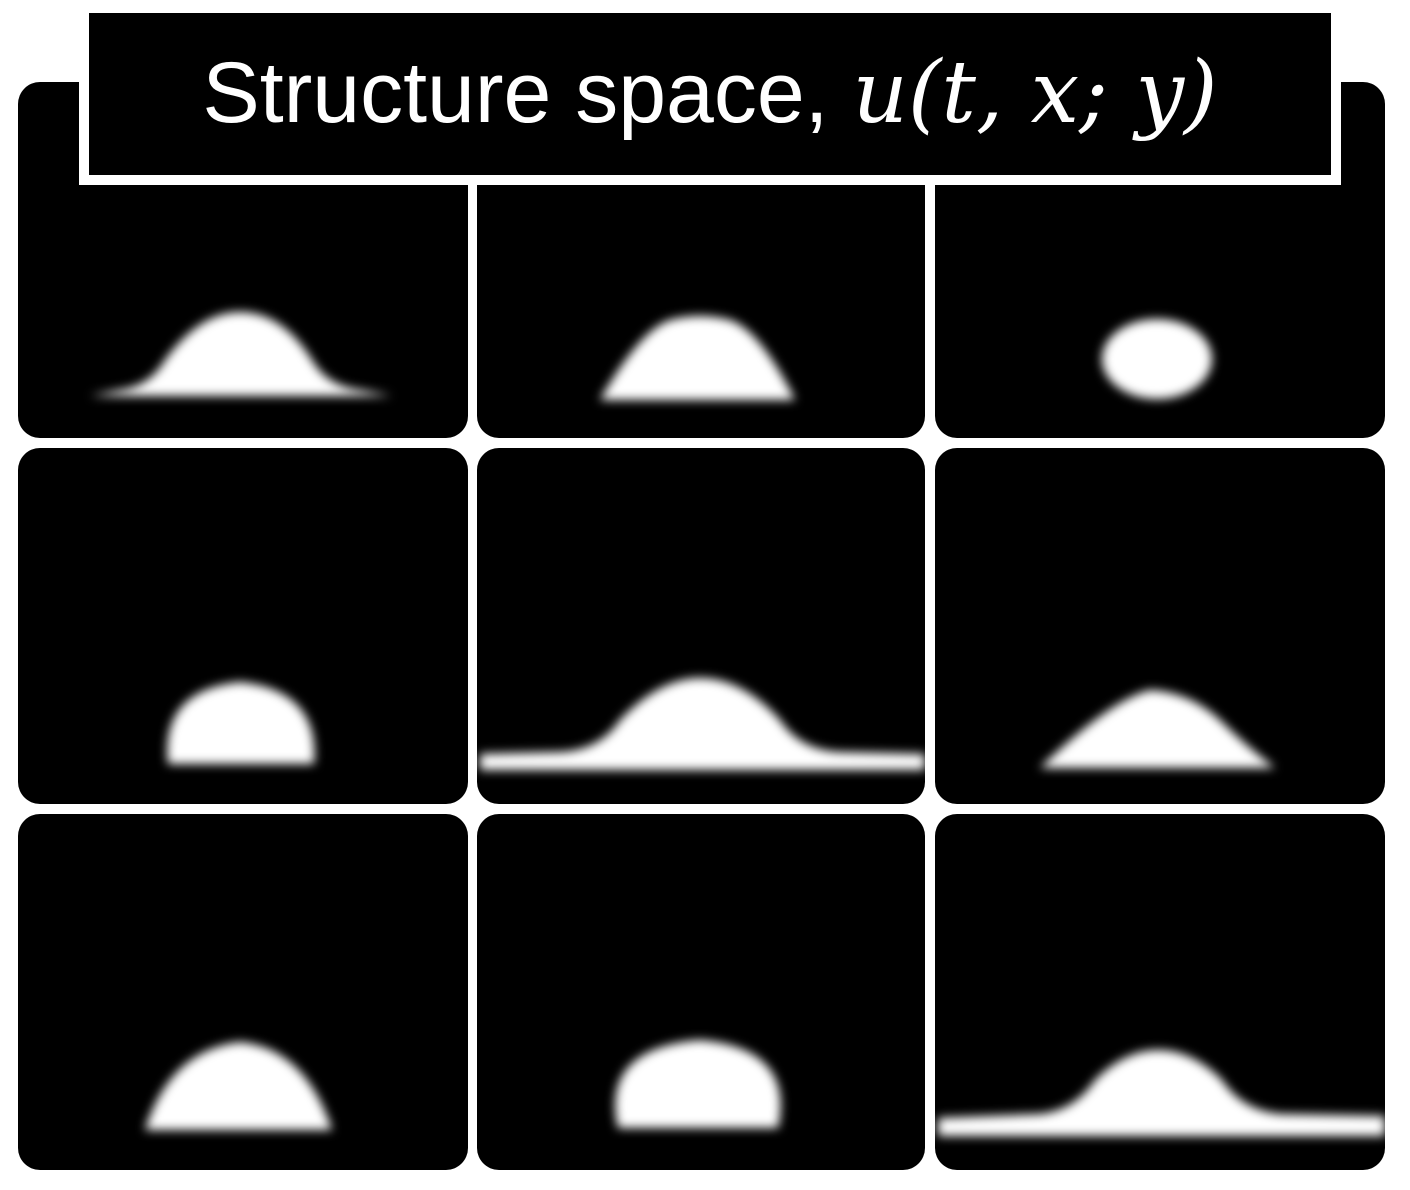 The height and width of the screenshot is (1190, 1410). What do you see at coordinates (701, 992) in the screenshot?
I see `panel-r3-c2` at bounding box center [701, 992].